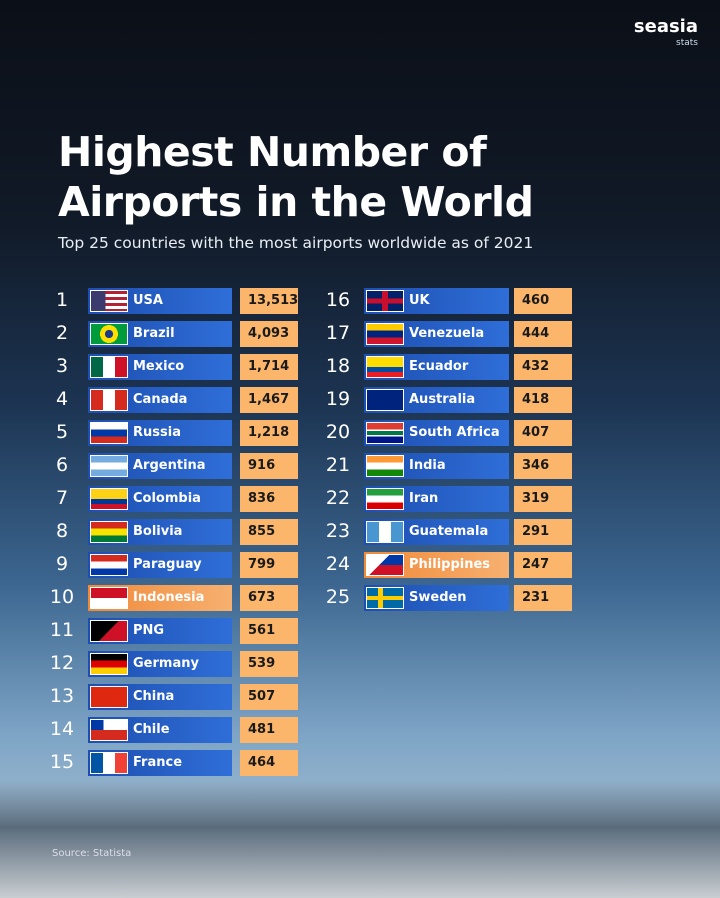 The width and height of the screenshot is (720, 898). What do you see at coordinates (269, 367) in the screenshot?
I see `airport-count: 1,714` at bounding box center [269, 367].